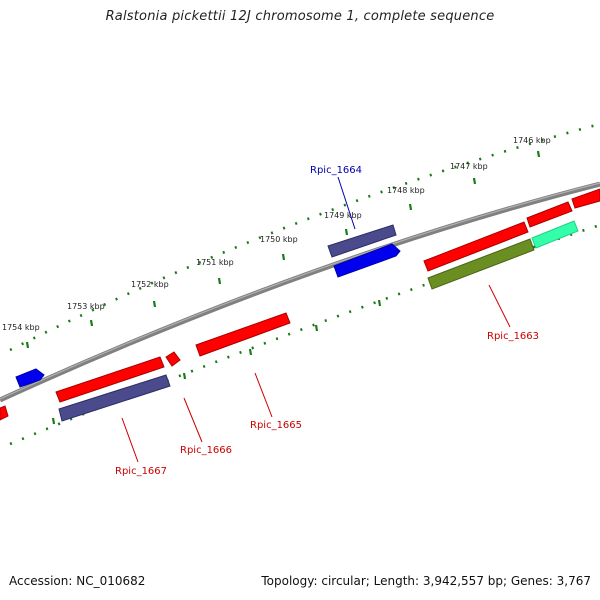  I want to click on accession-text: Accession: NC_010682, so click(77, 581).